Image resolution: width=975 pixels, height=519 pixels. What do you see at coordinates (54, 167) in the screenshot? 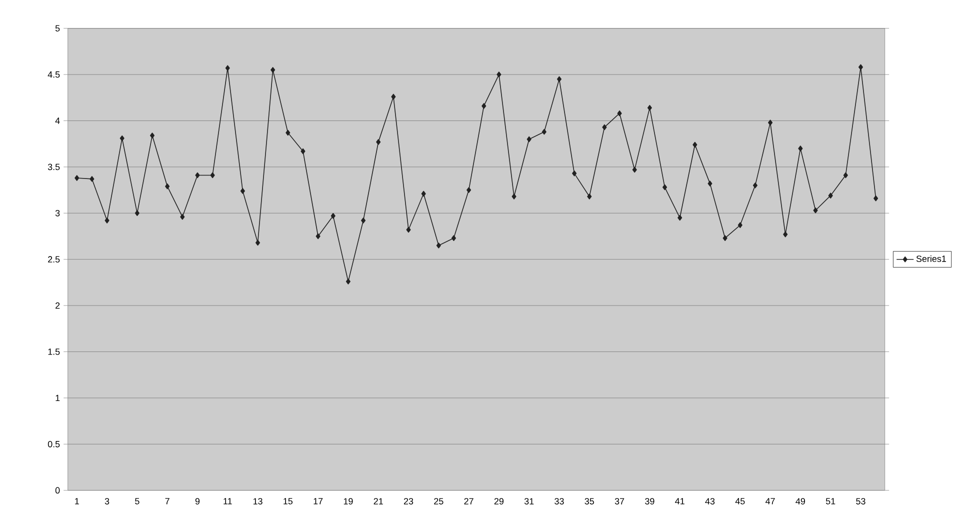
I see `y-tick-label: 3.5` at bounding box center [54, 167].